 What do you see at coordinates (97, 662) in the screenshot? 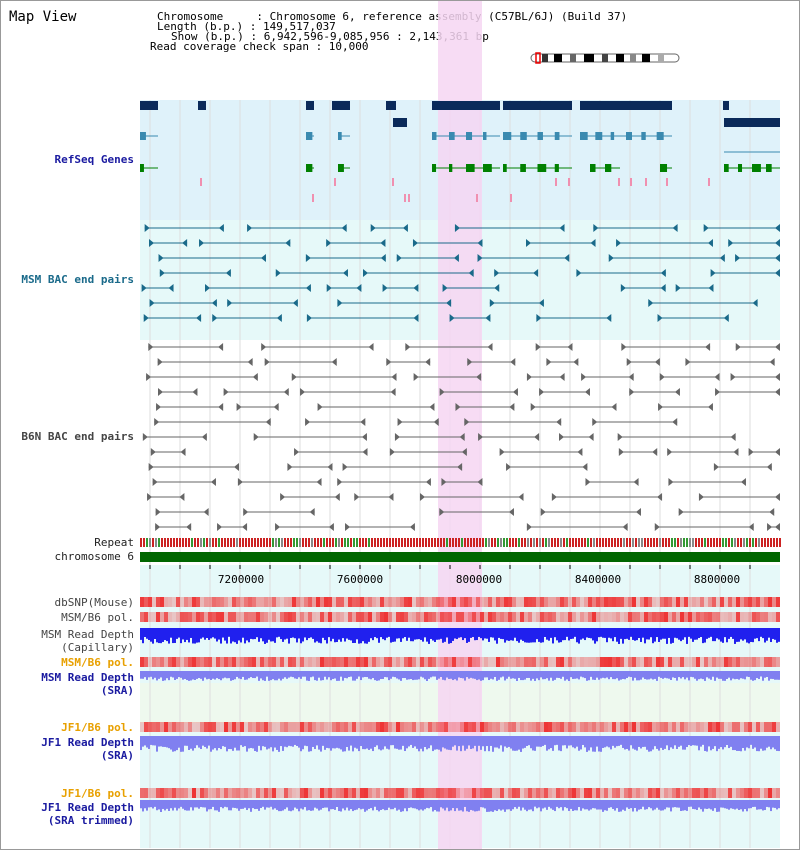
I see `track-label-msm-b6-pol-2: MSM/B6 pol.` at bounding box center [97, 662].